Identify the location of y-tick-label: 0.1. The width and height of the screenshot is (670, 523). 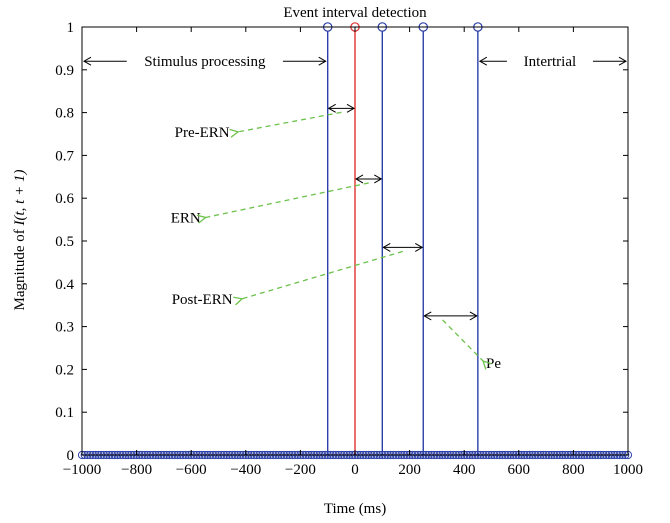
(64, 413).